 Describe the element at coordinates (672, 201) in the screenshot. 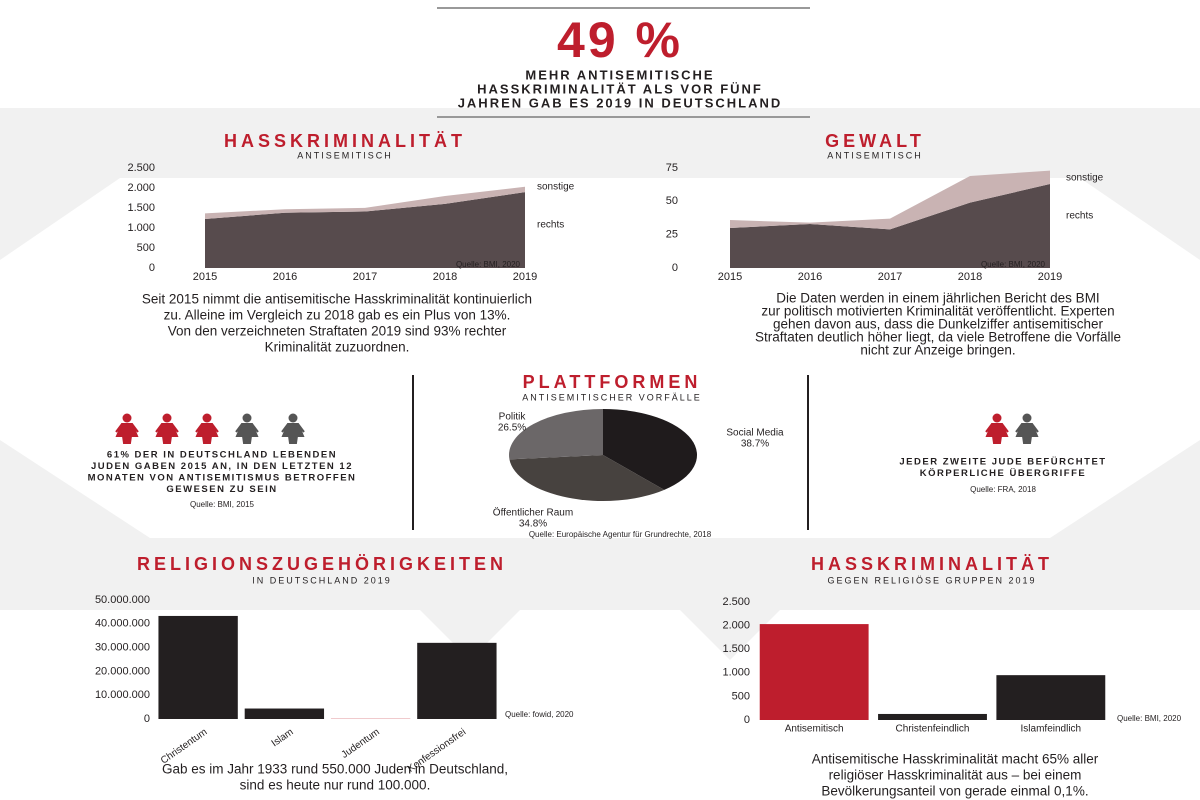

I see `y-tick-label: 50` at that location.